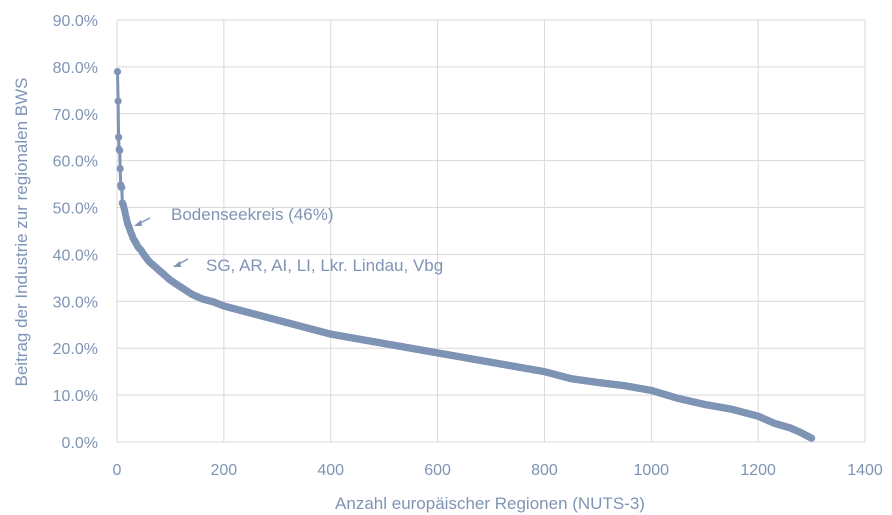 The width and height of the screenshot is (892, 515). I want to click on y-tick-label: 40.0%, so click(75, 255).